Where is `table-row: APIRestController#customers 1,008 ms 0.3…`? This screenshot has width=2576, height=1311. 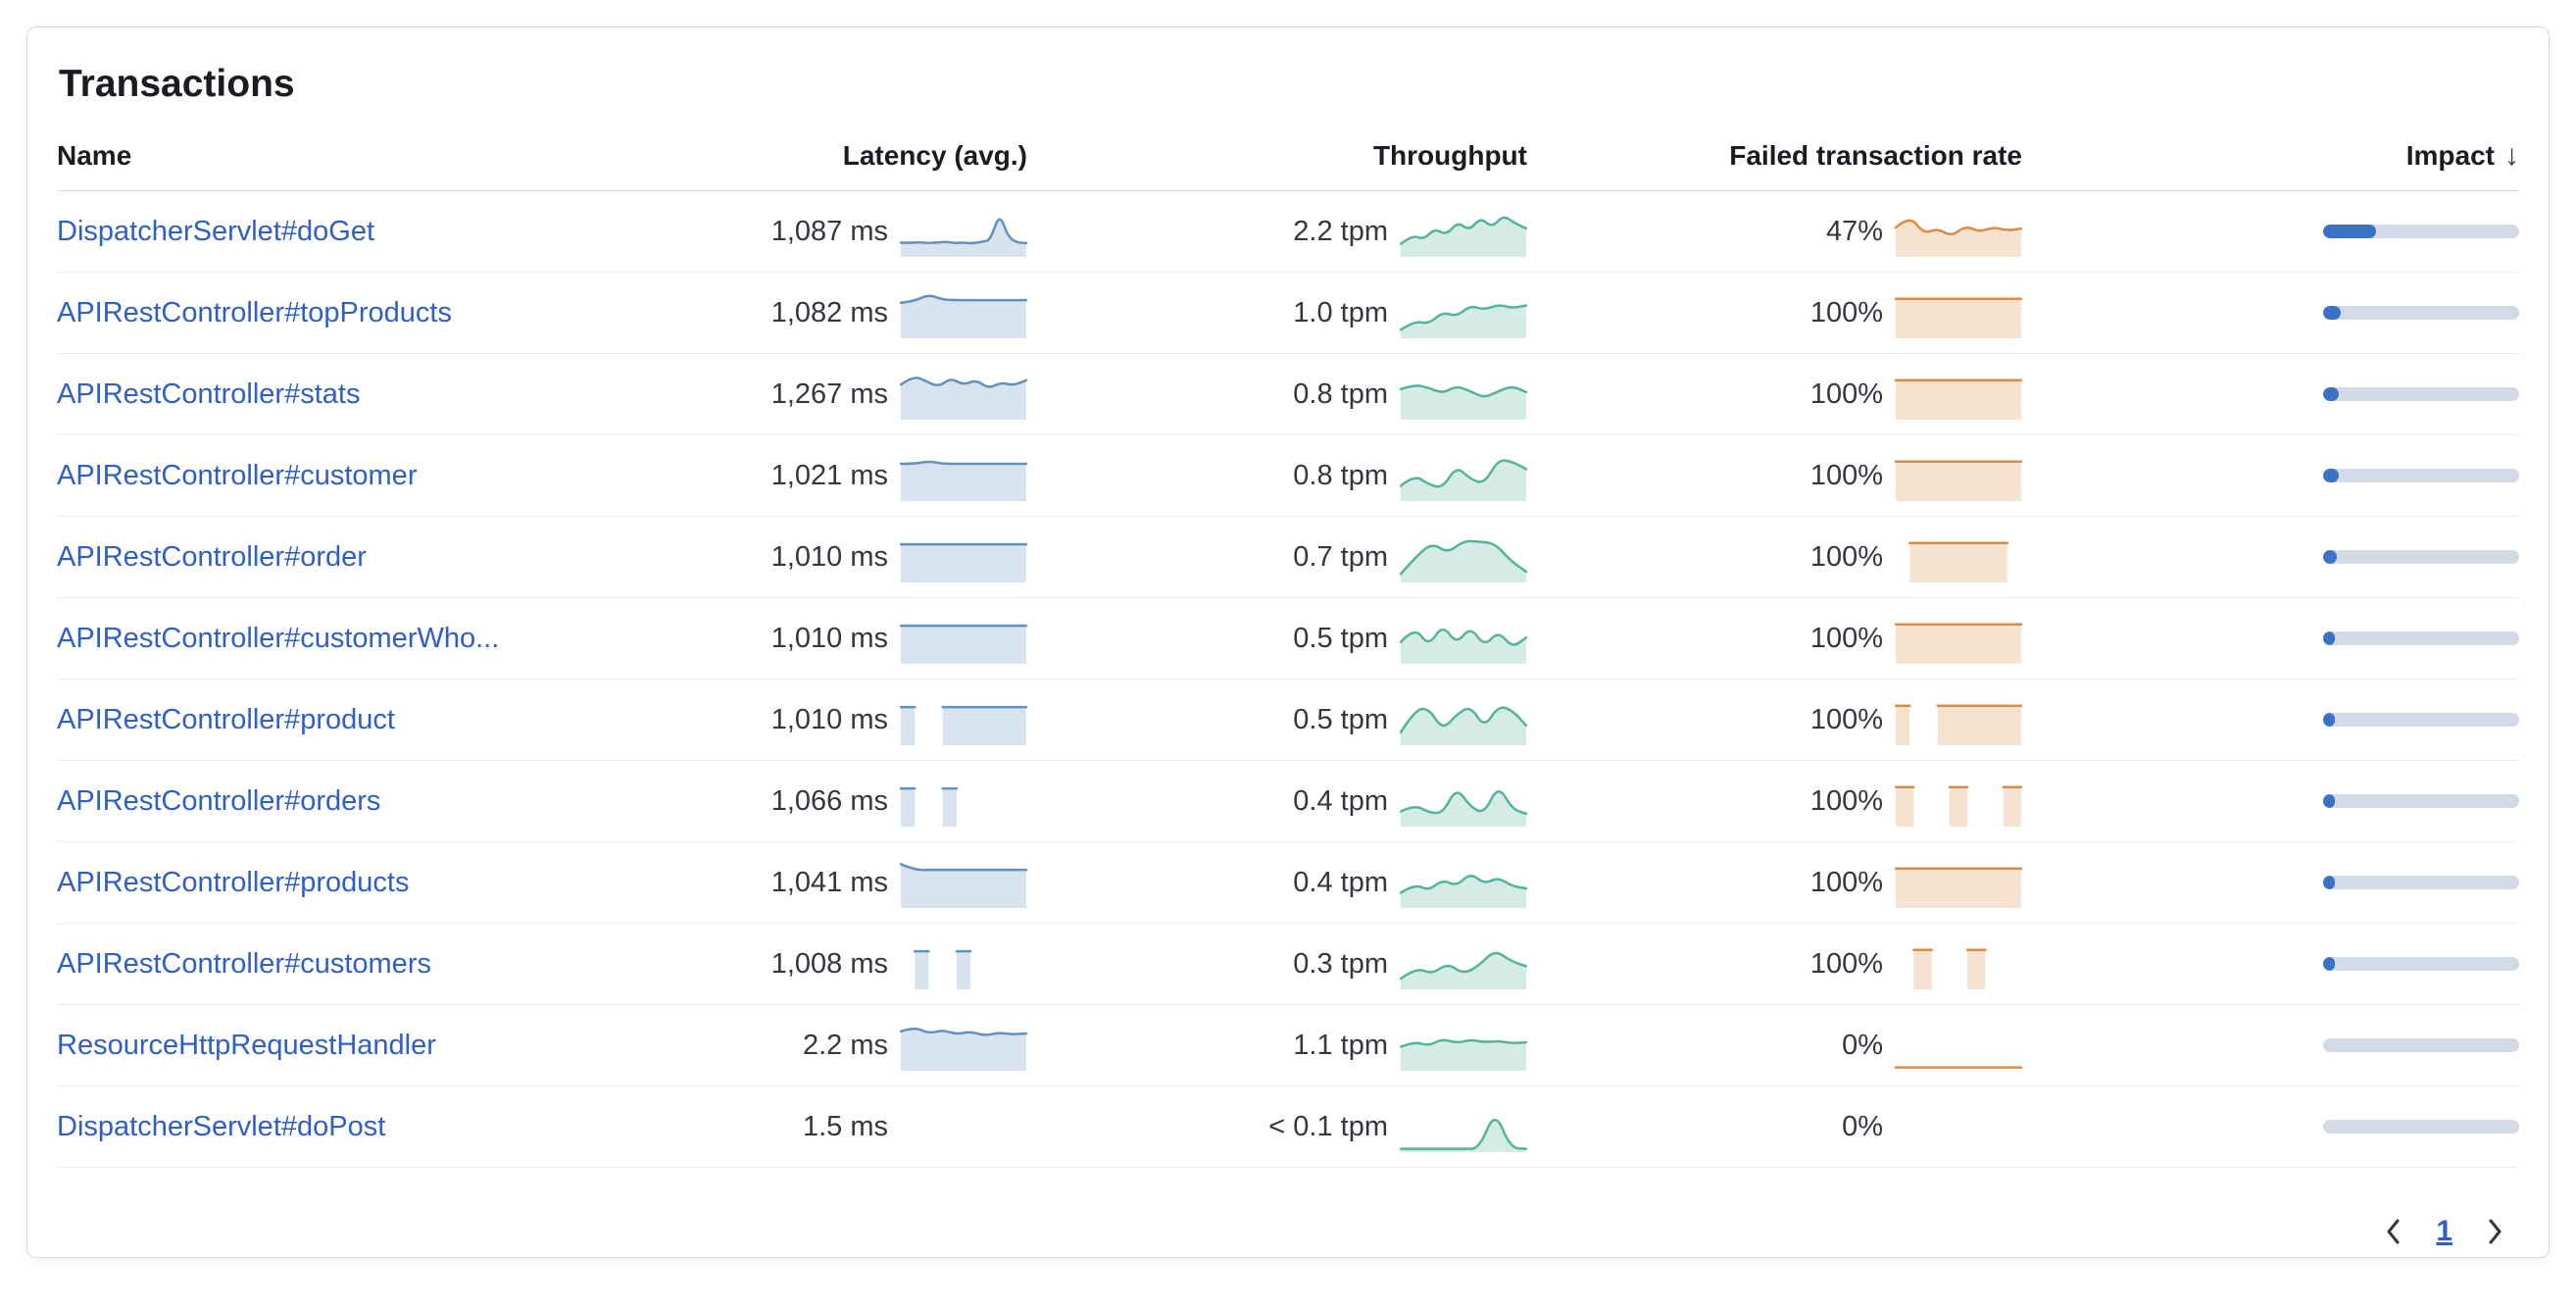 table-row: APIRestController#customers 1,008 ms 0.3… is located at coordinates (1288, 964).